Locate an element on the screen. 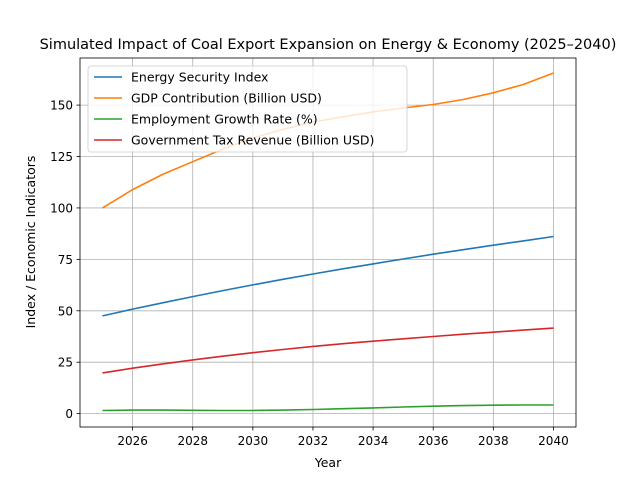  y-tick-label: 75 is located at coordinates (65, 260).